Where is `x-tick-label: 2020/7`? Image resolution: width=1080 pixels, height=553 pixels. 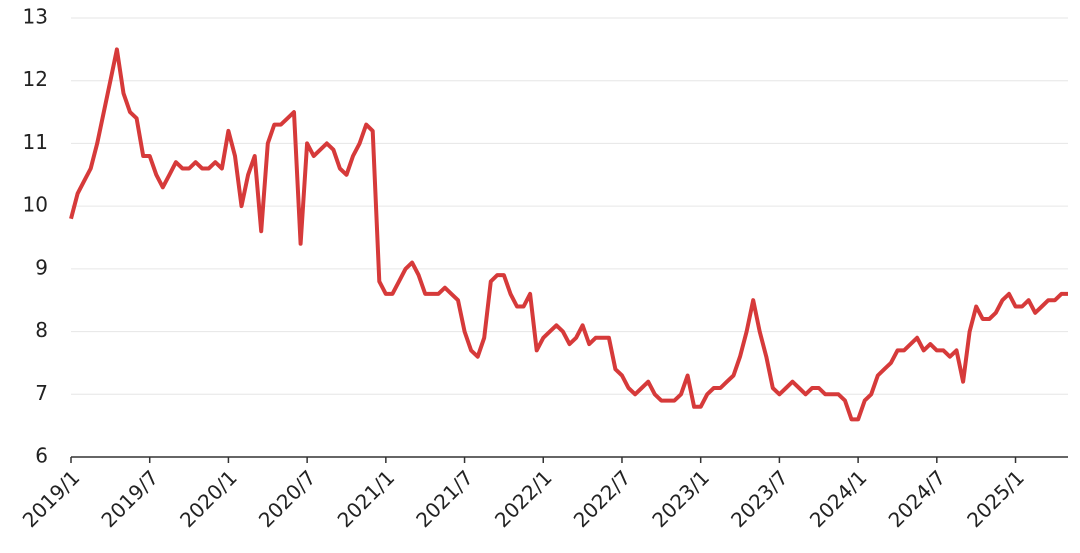
x-tick-label: 2020/7 is located at coordinates (287, 498).